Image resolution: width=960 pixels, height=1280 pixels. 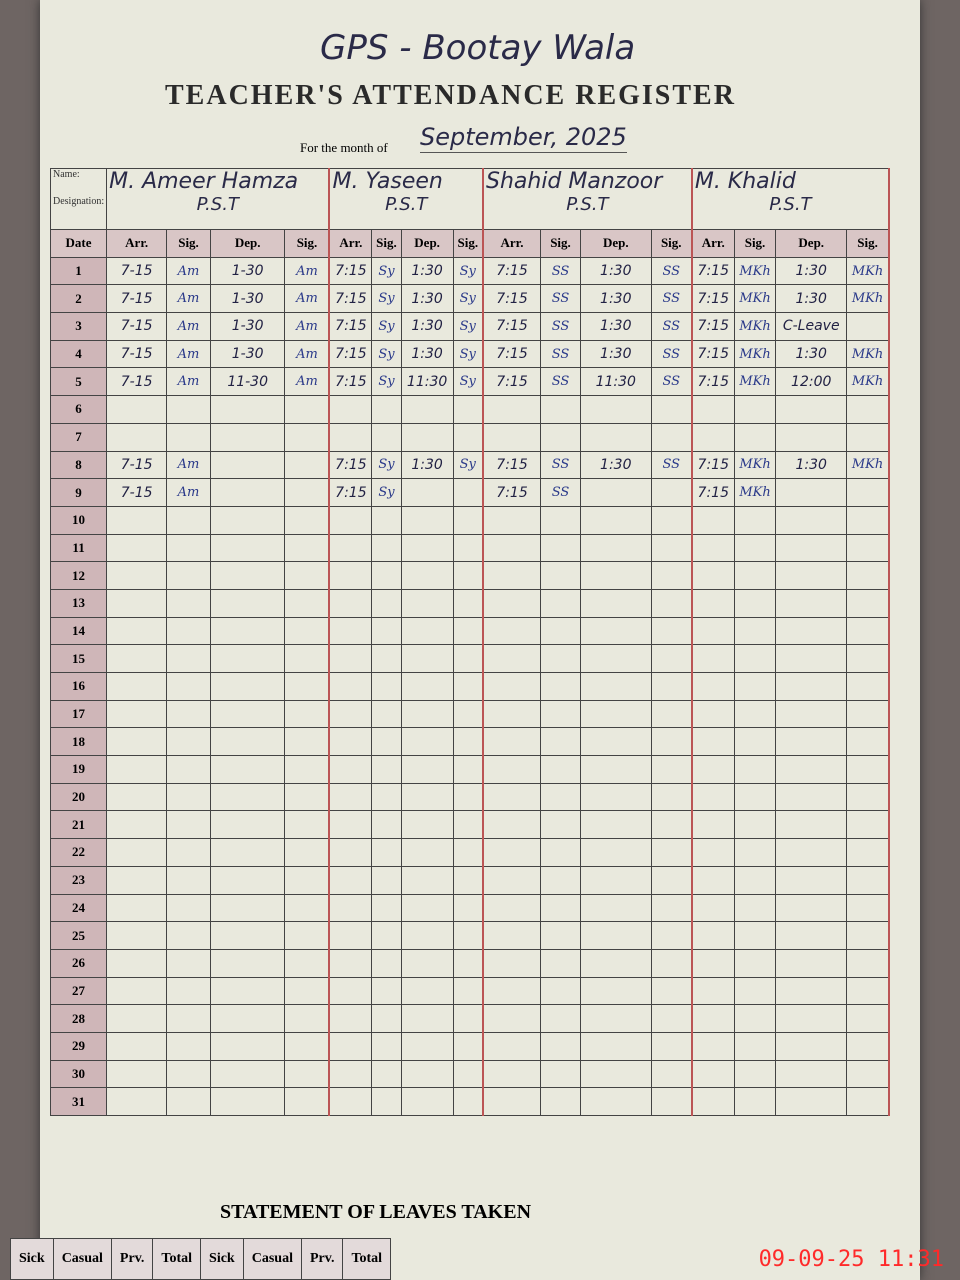 I want to click on header-arr: Arr., so click(x=350, y=243).